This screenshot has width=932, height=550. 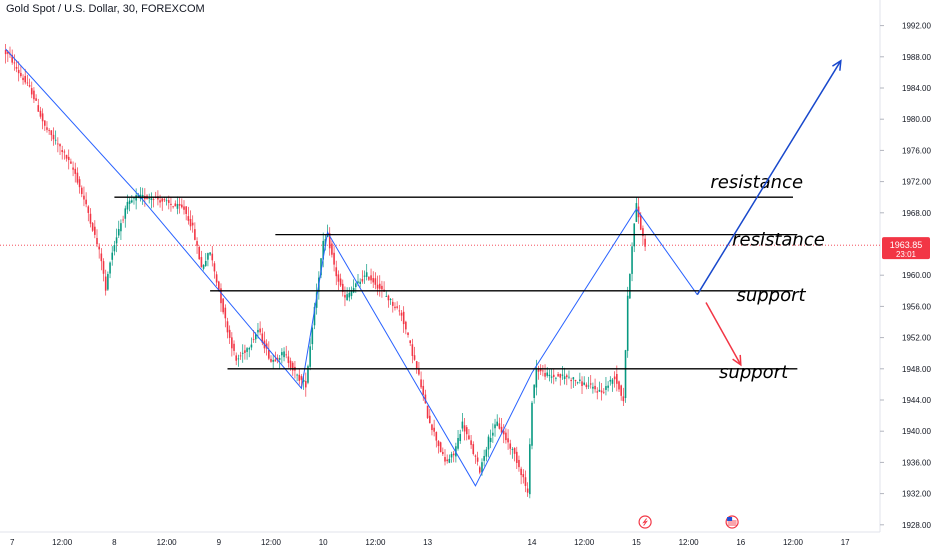 I want to click on bullish-arrow-head, so click(x=837, y=65).